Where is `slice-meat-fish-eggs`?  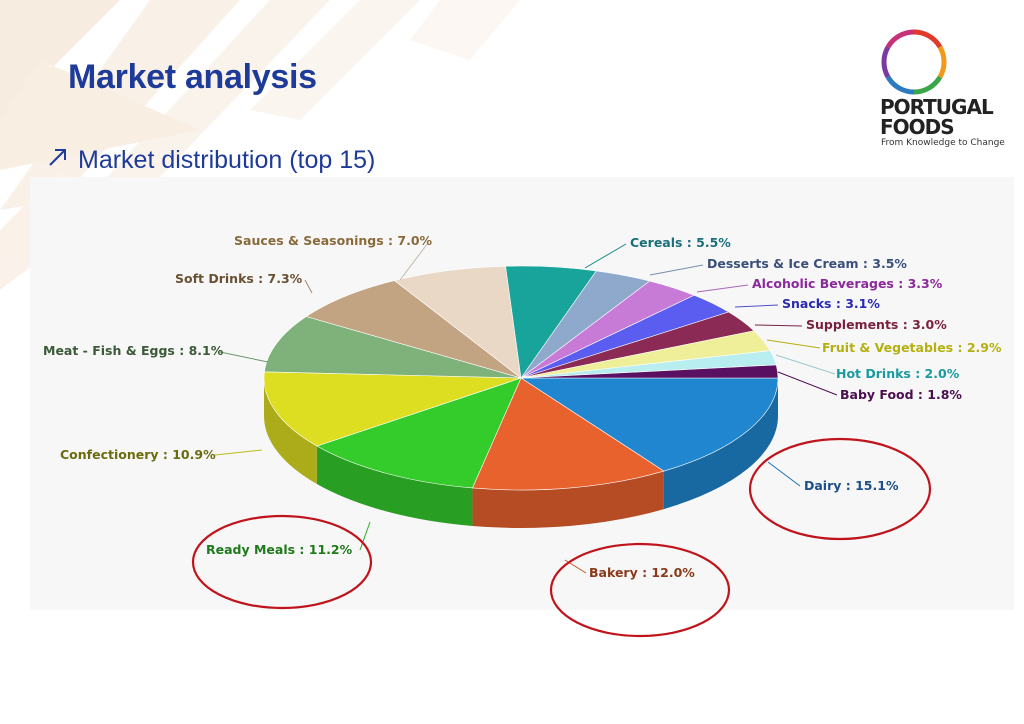
slice-meat-fish-eggs is located at coordinates (393, 347).